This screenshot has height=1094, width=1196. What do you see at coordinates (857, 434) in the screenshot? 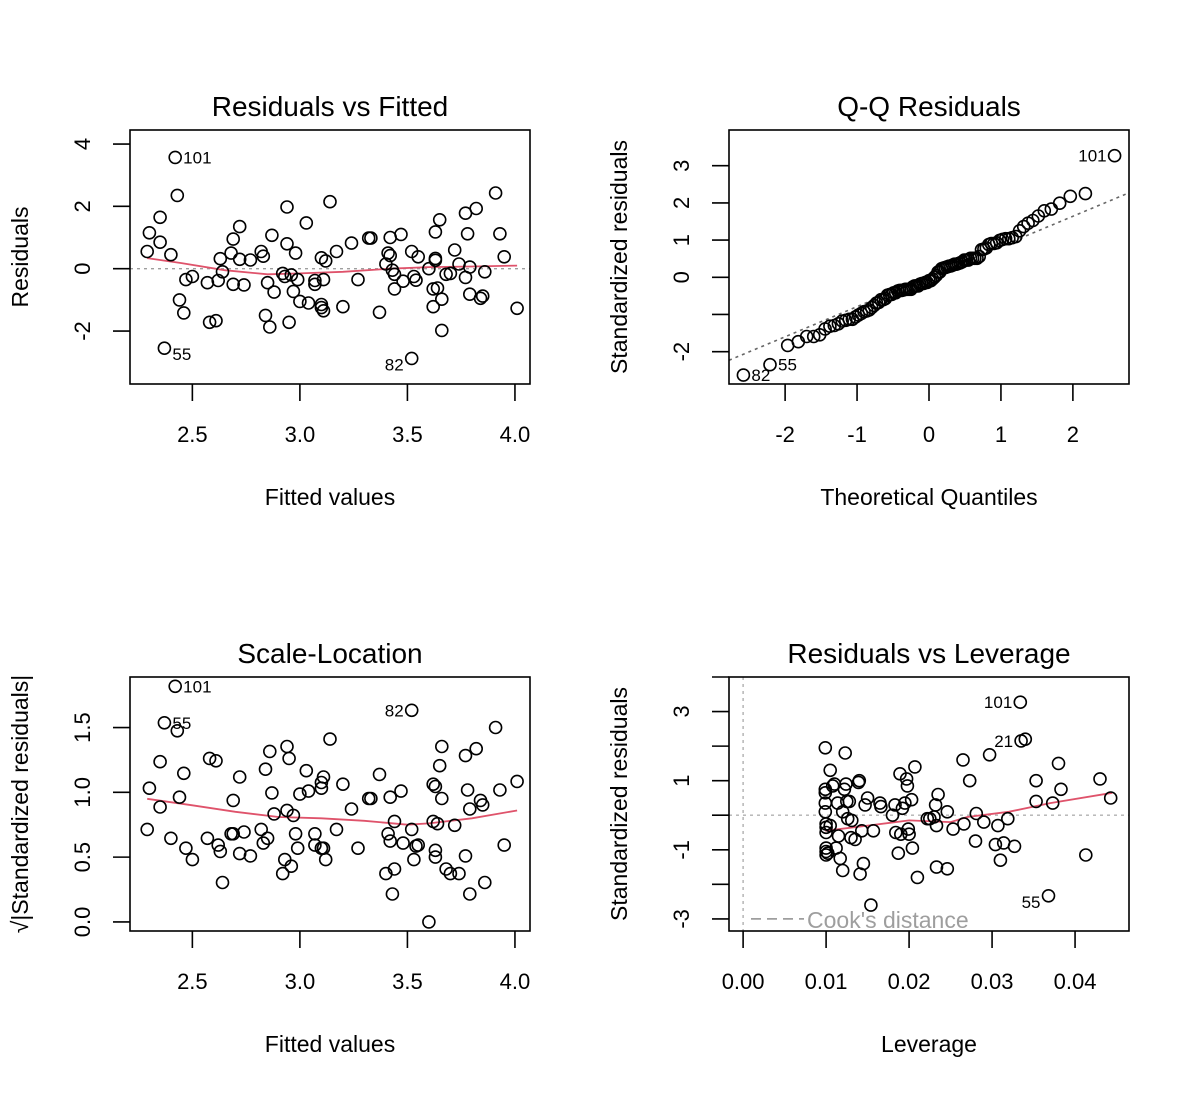
I see `x-tick-label: -1` at bounding box center [857, 434].